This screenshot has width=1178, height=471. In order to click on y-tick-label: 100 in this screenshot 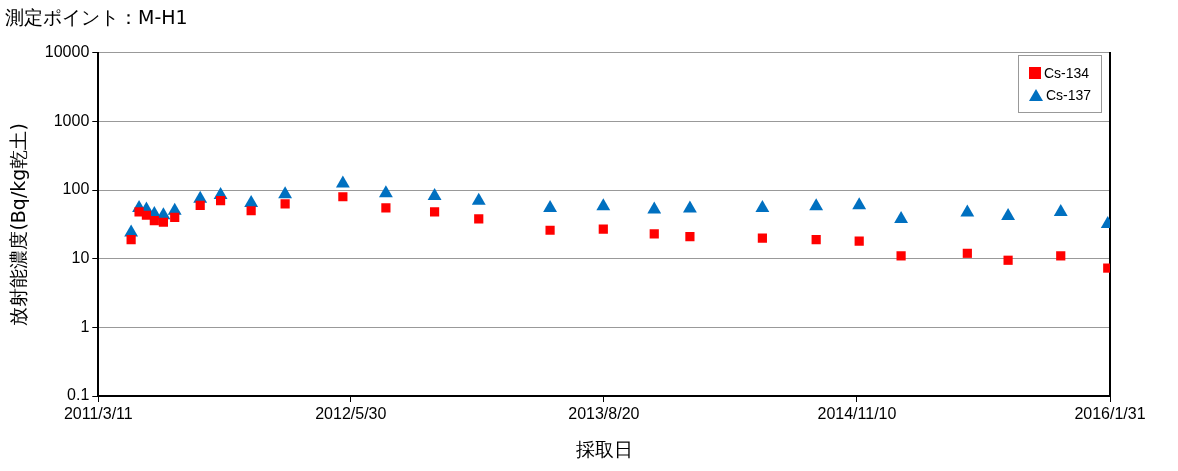, I will do `click(76, 189)`.